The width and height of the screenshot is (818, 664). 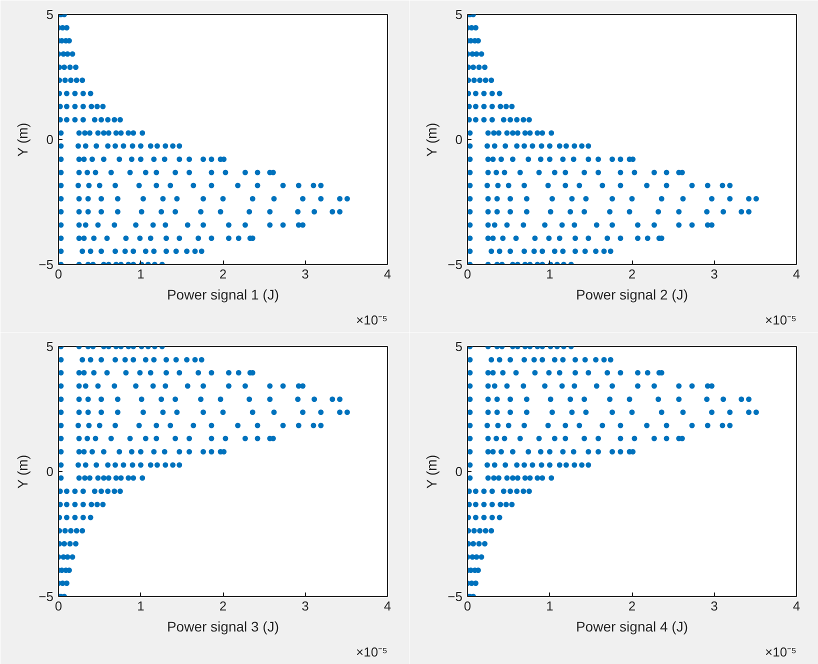 I want to click on x-axis-title: Power signal 4 (J), so click(x=632, y=626).